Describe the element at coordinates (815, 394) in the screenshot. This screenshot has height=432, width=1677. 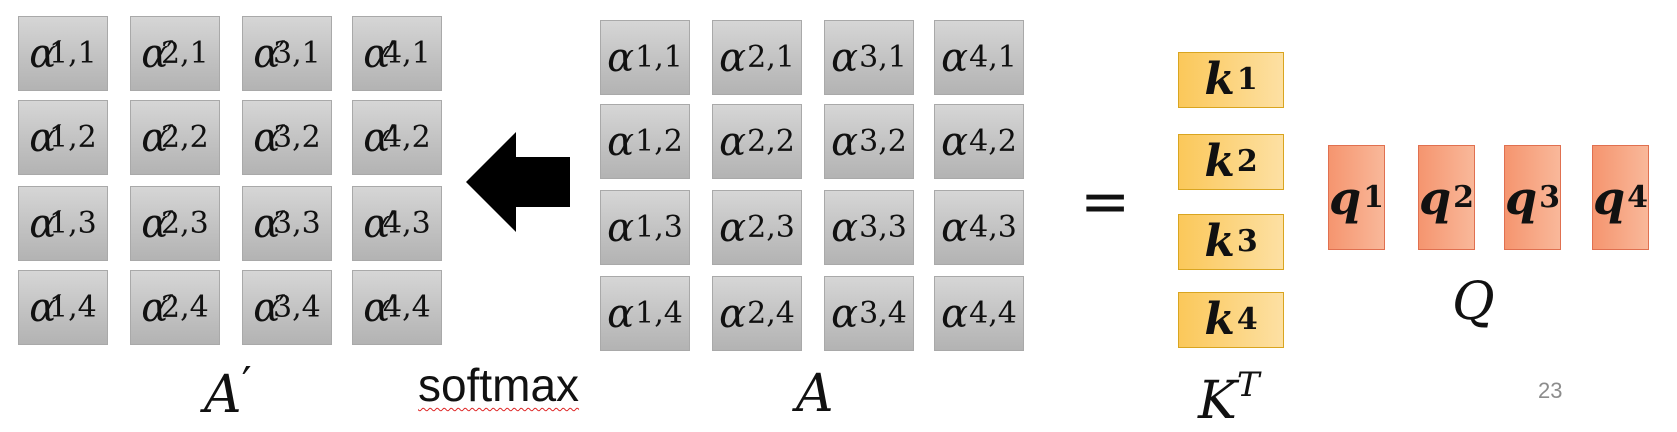
I see `a-label: A` at that location.